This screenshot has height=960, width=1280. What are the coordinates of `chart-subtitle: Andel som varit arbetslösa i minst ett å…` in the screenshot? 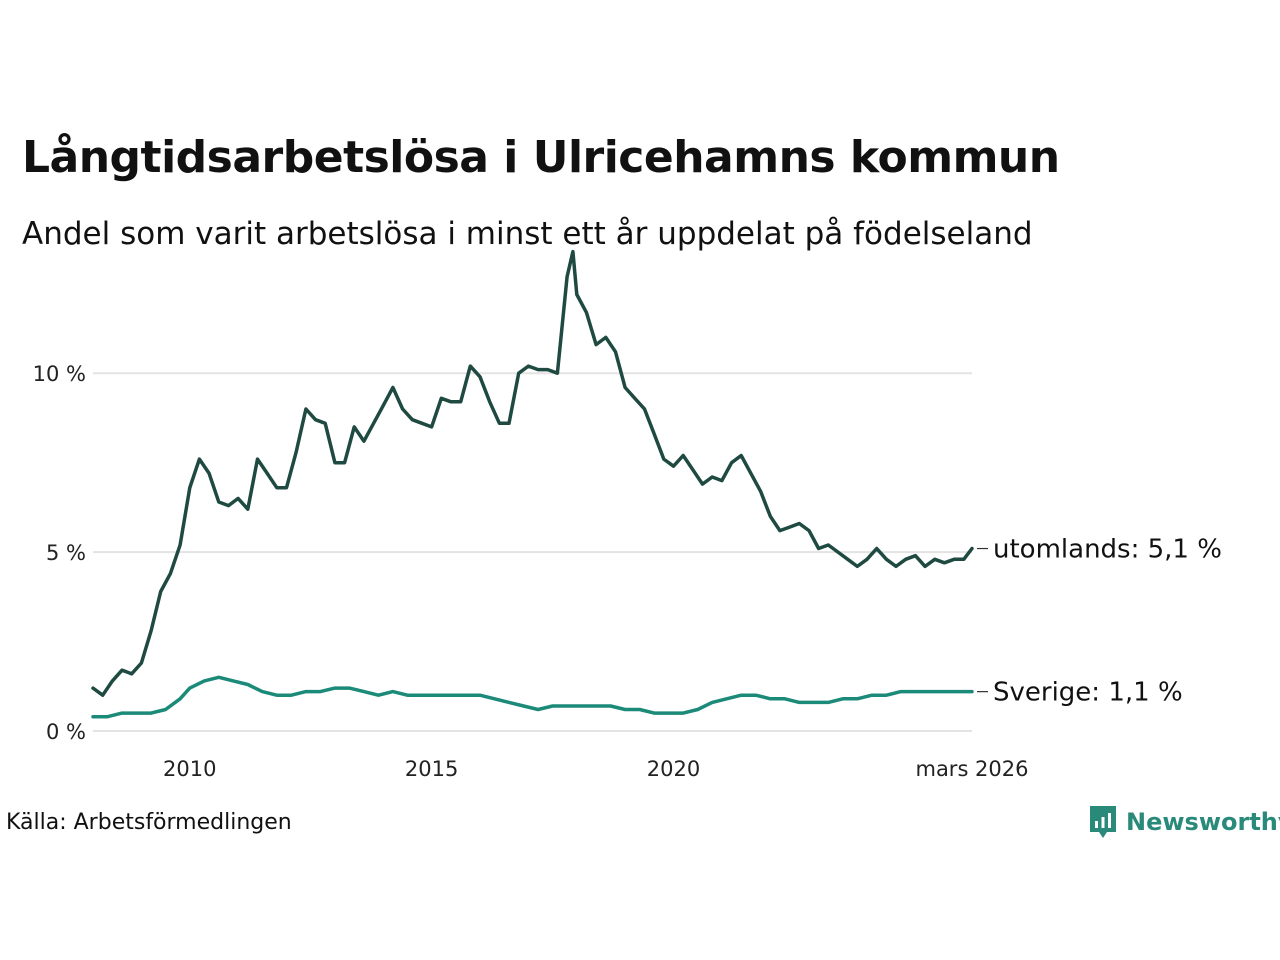 It's located at (527, 234).